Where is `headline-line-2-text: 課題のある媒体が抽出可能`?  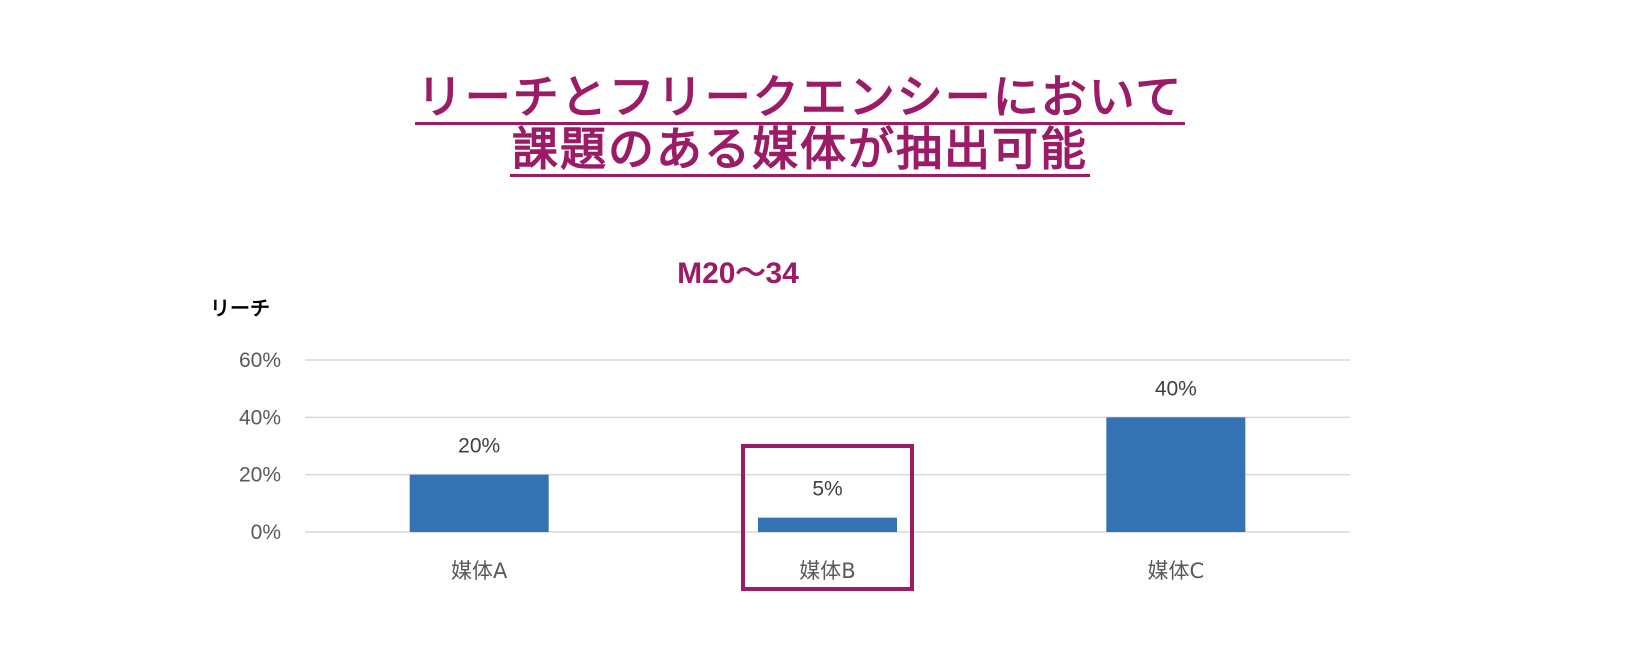 headline-line-2-text: 課題のある媒体が抽出可能 is located at coordinates (800, 149).